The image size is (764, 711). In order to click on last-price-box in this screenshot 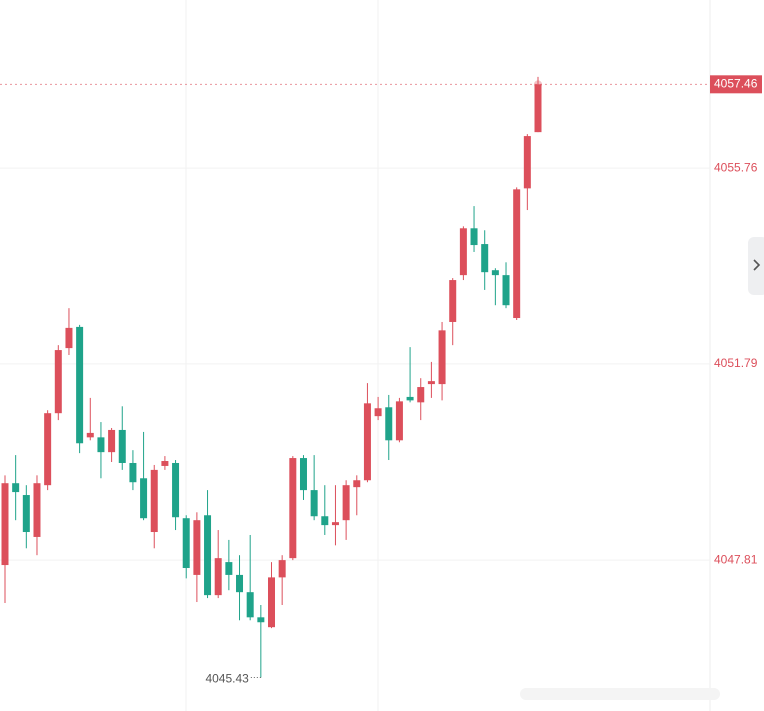, I will do `click(736, 84)`.